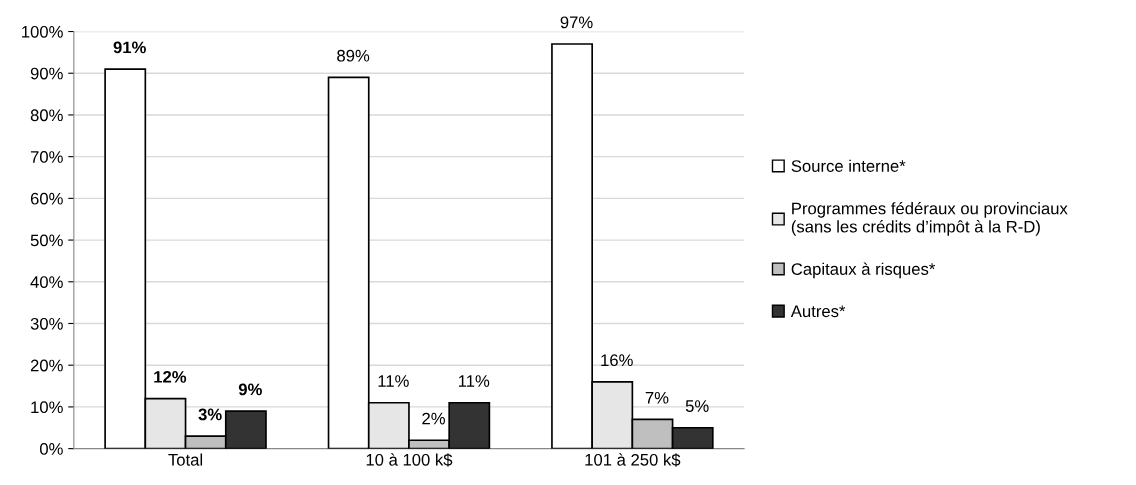  I want to click on y-tick-label: 90%, so click(46, 73).